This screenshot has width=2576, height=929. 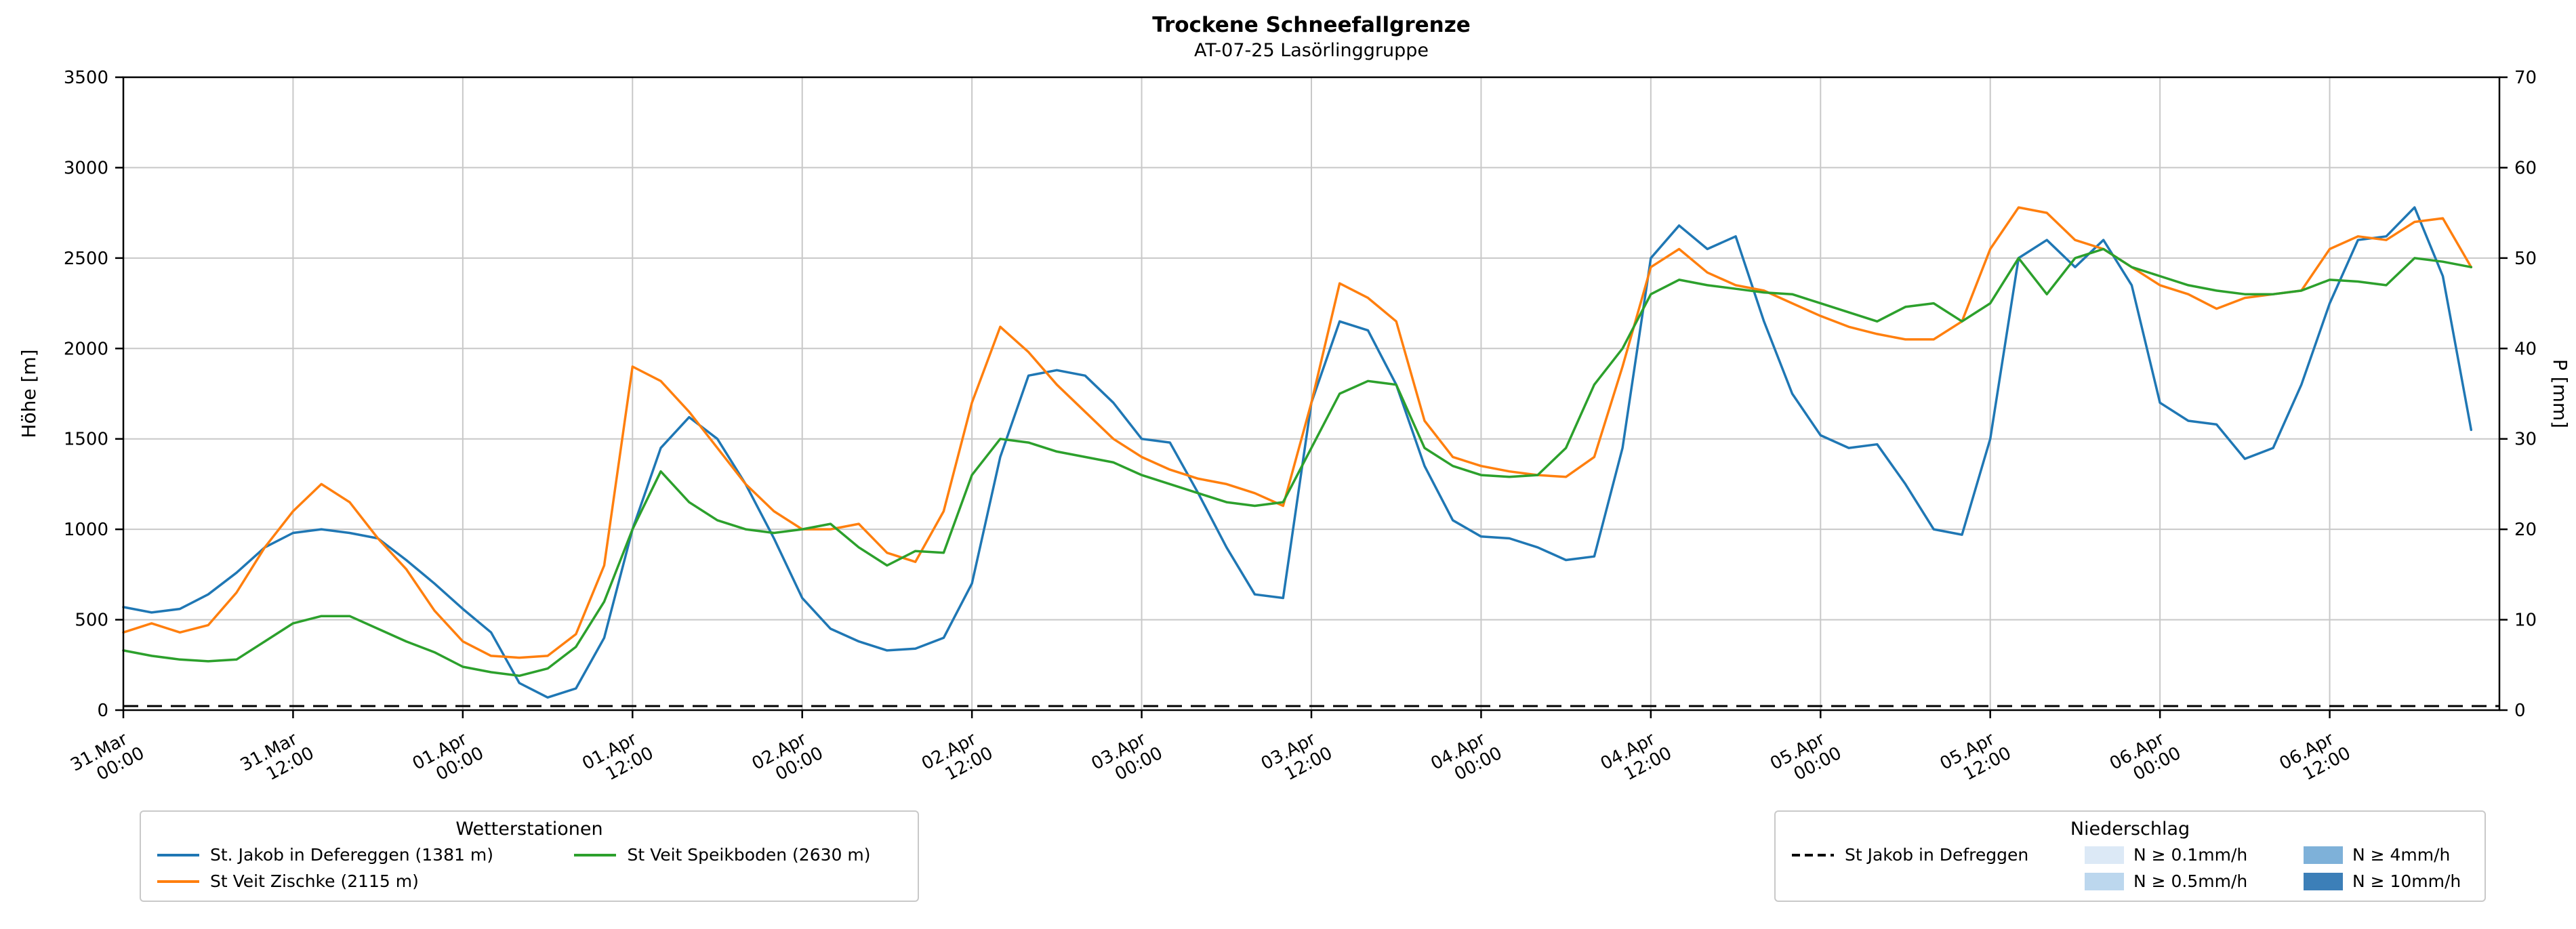 I want to click on svg-text: 05.Apr00:00, so click(x=1806, y=759).